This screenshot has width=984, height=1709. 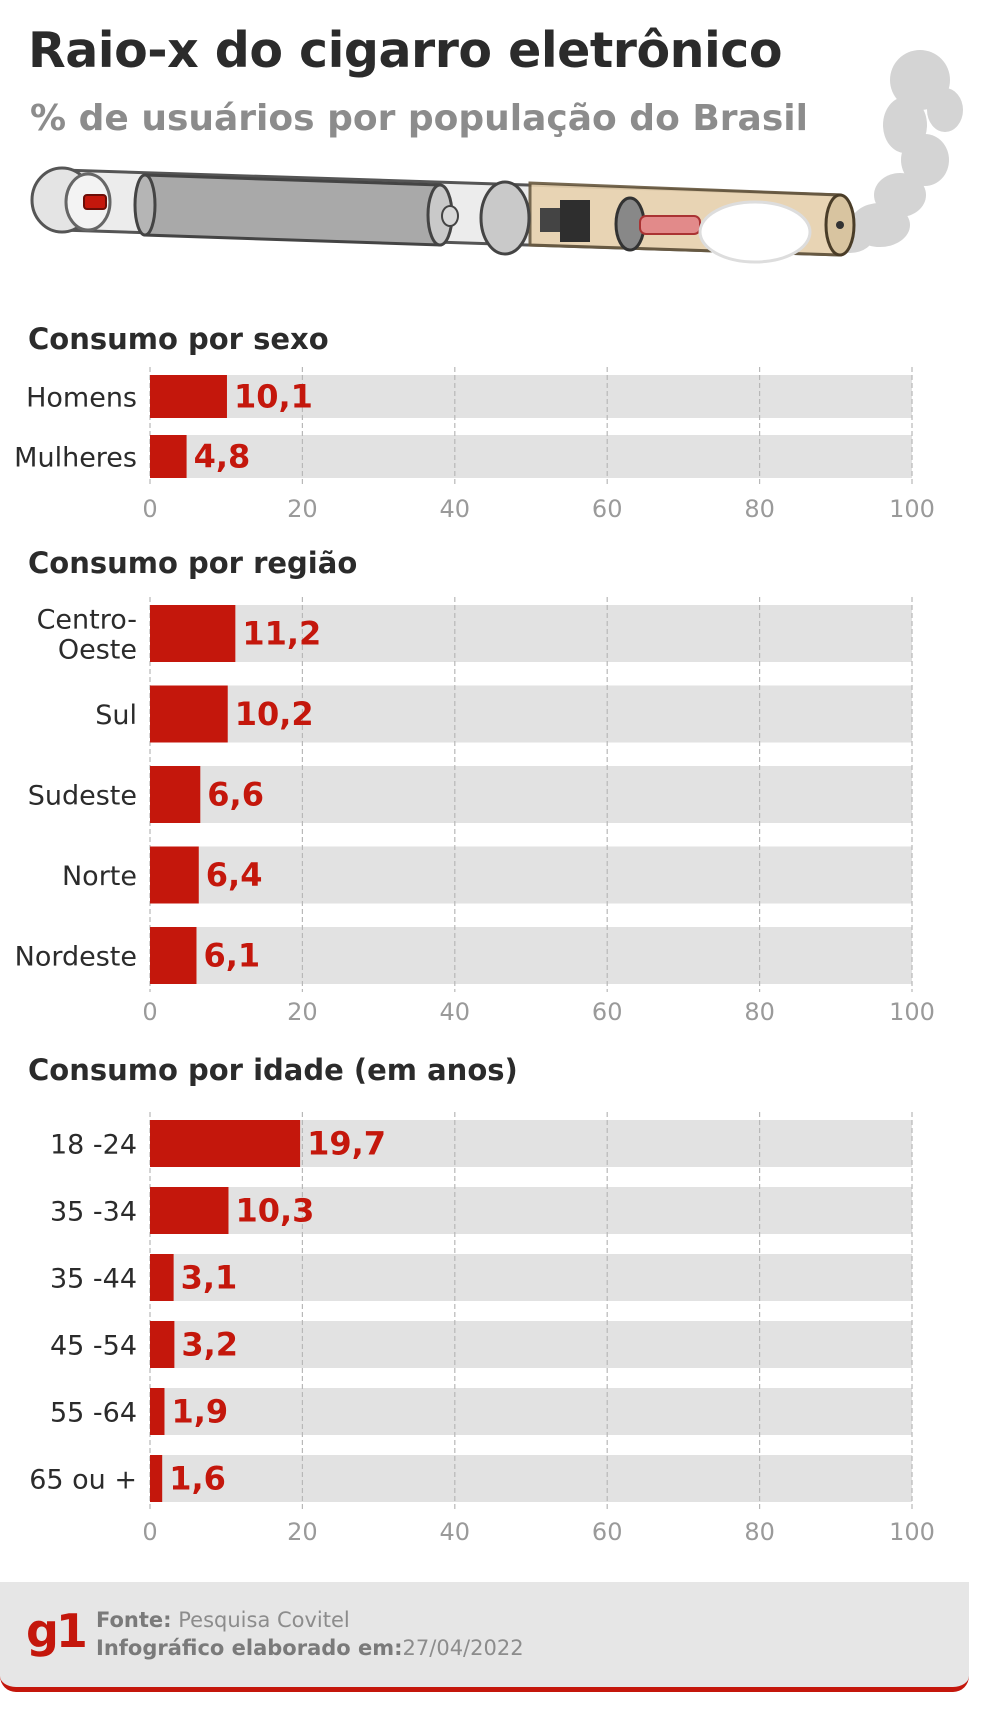 What do you see at coordinates (193, 563) in the screenshot?
I see `section-title-regiao: Consumo por região` at bounding box center [193, 563].